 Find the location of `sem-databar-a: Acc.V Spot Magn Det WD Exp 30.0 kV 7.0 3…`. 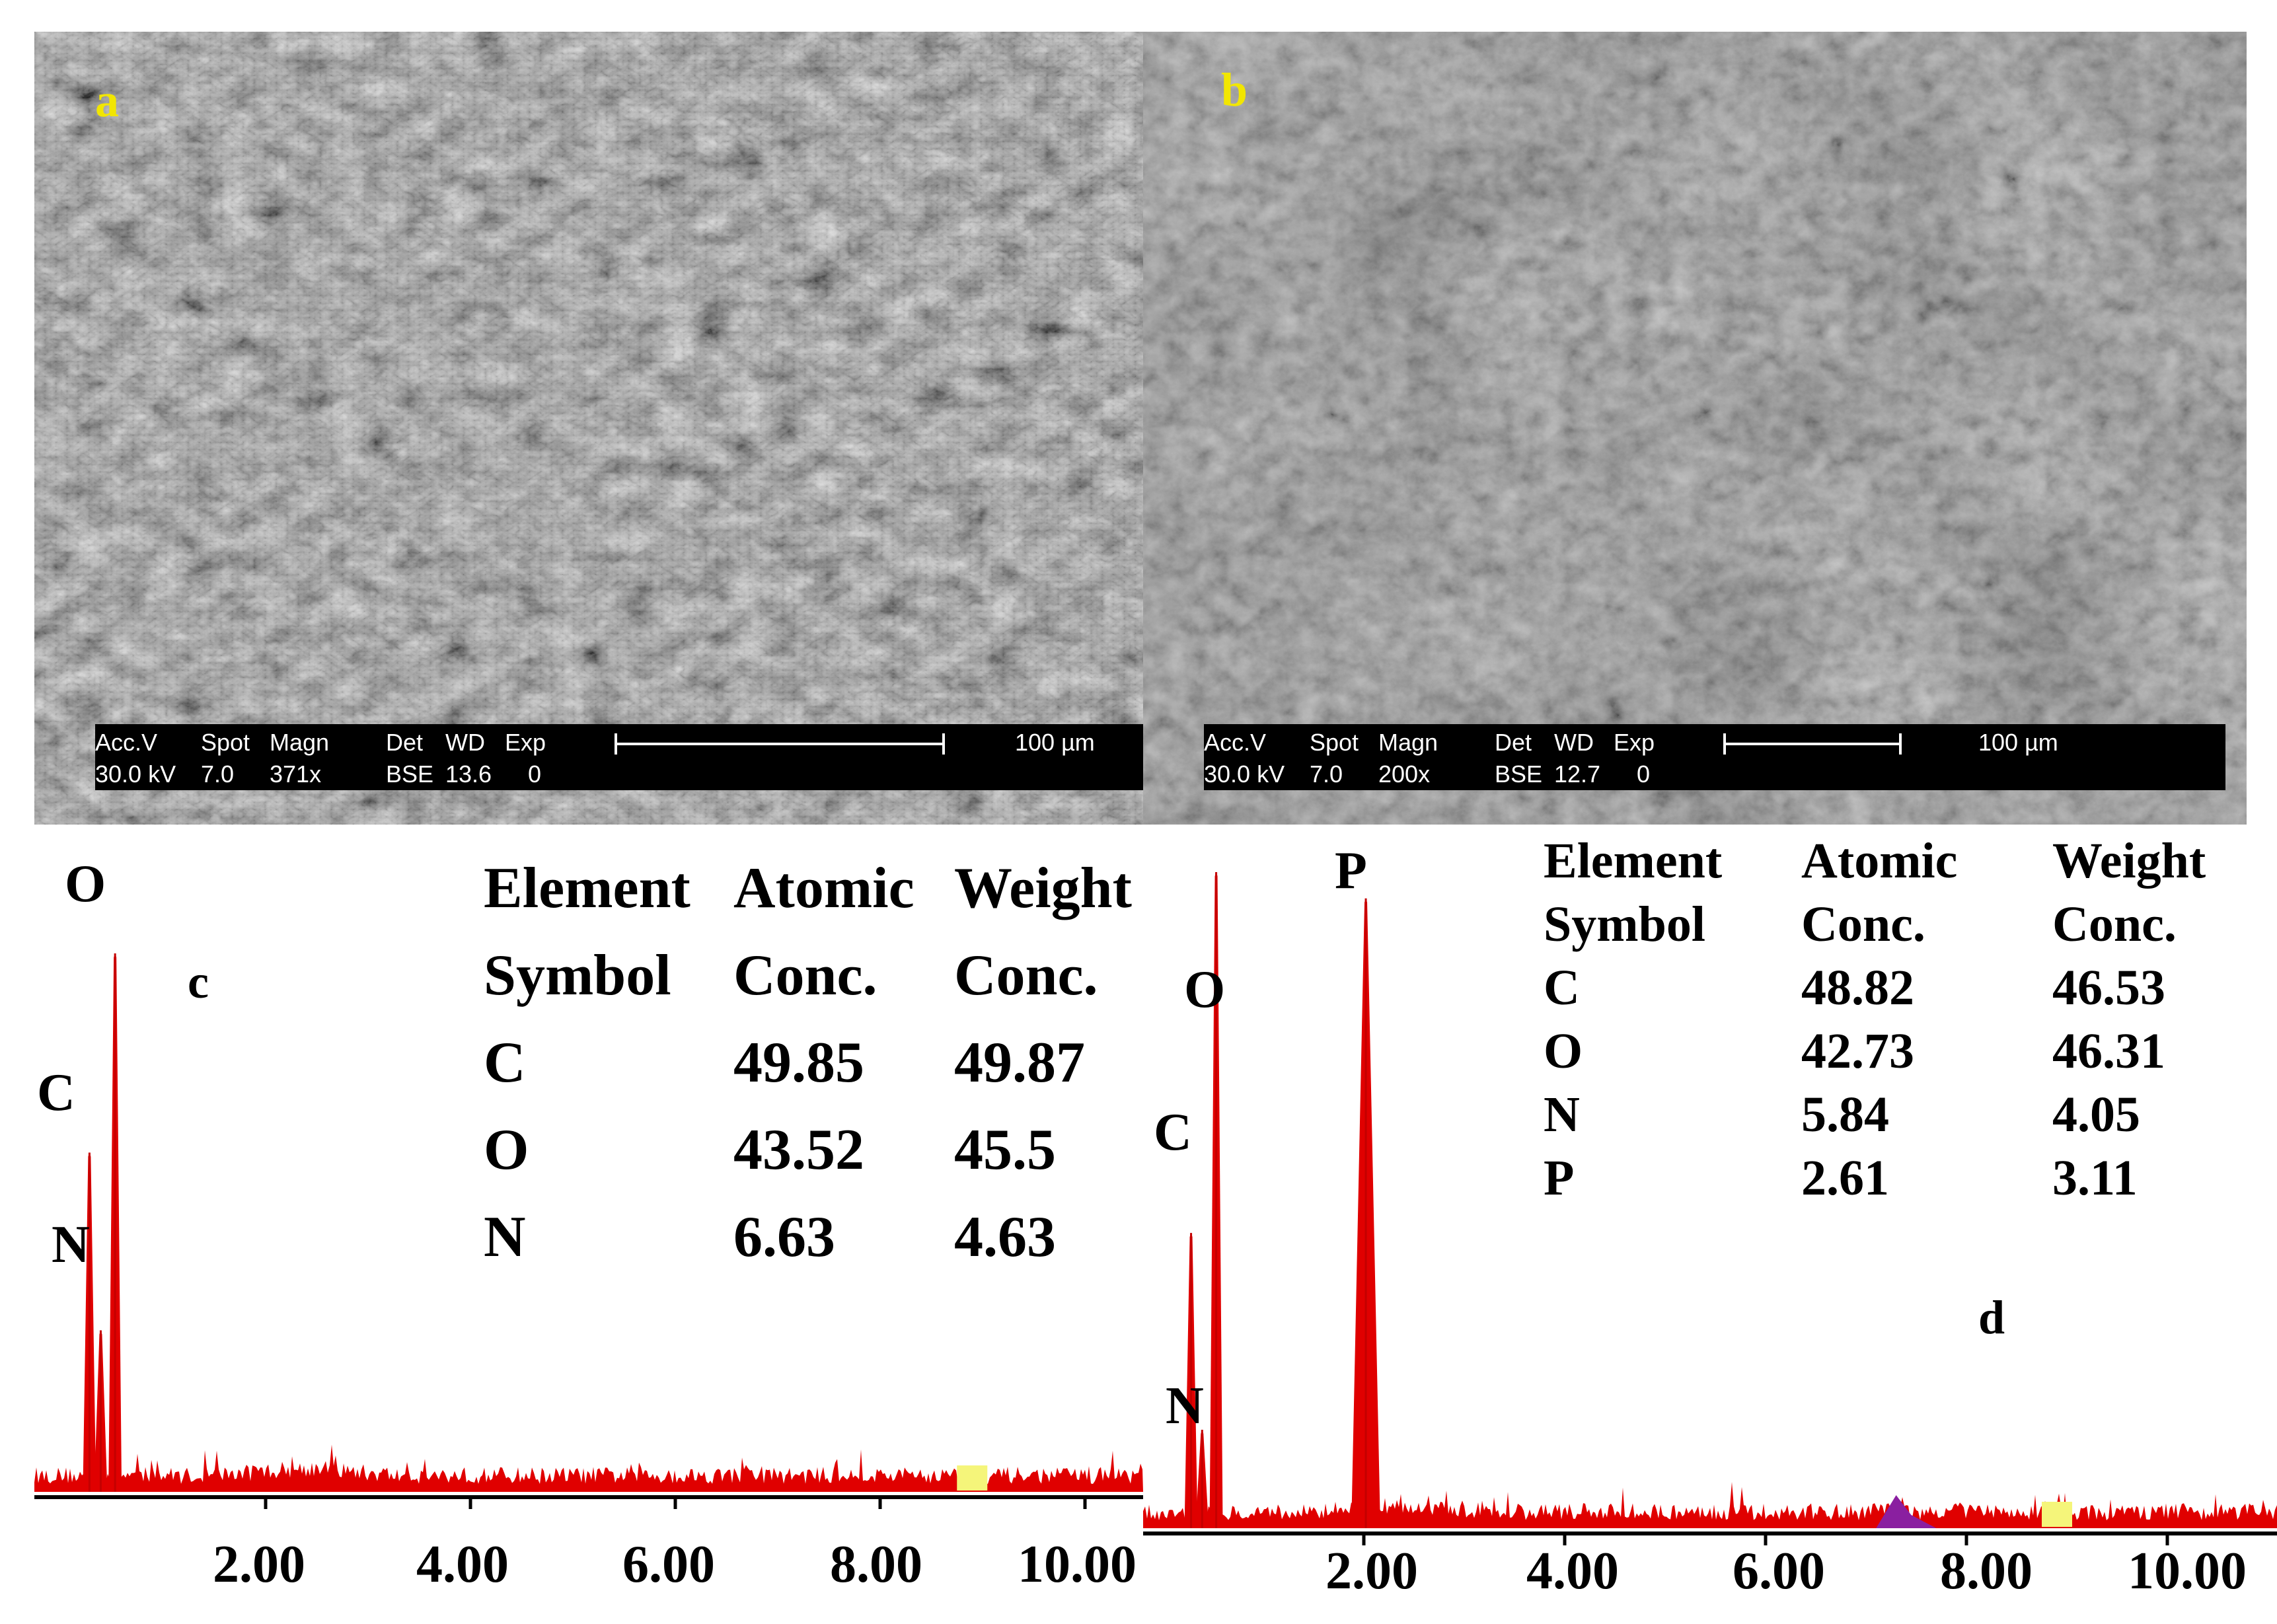

sem-databar-a: Acc.V Spot Magn Det WD Exp 30.0 kV 7.0 3… is located at coordinates (619, 757).